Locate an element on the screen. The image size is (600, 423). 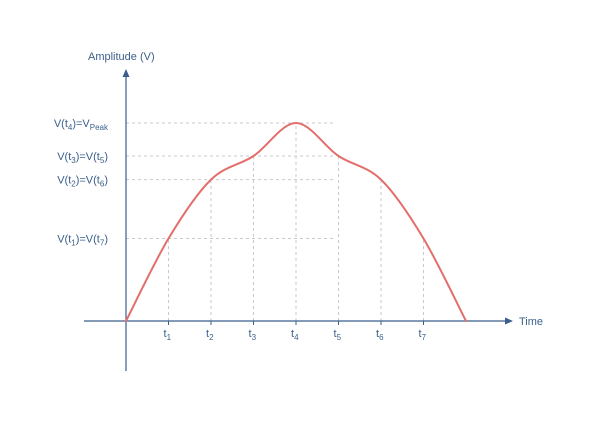
y-level-label-2: V(t2)=V(t6) is located at coordinates (82, 182).